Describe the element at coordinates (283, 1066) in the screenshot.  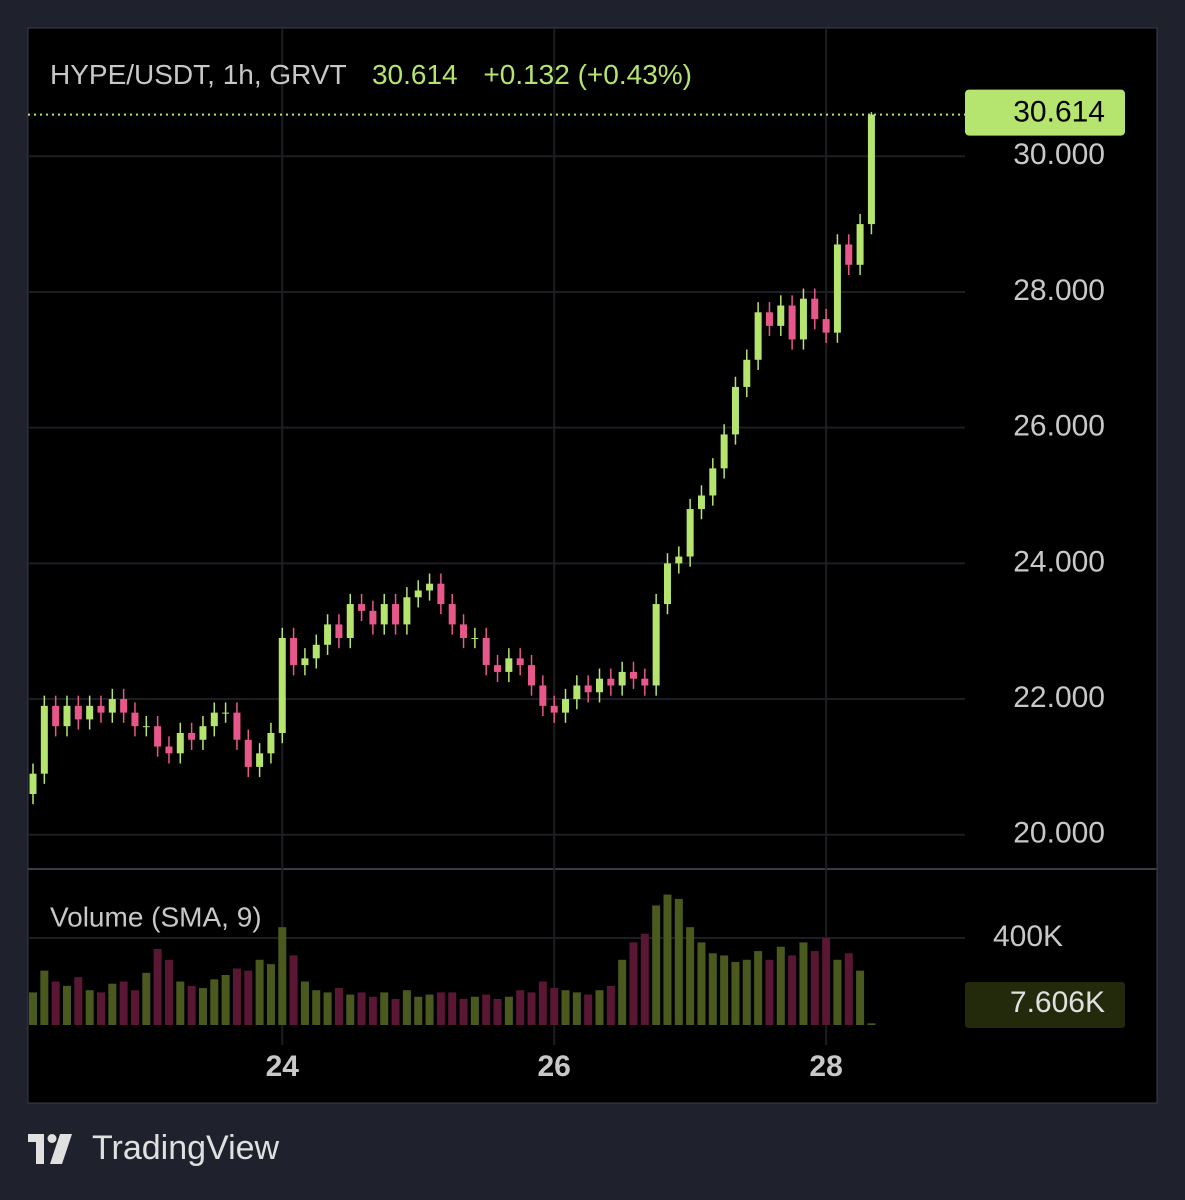
I see `x-tick-label: 24` at that location.